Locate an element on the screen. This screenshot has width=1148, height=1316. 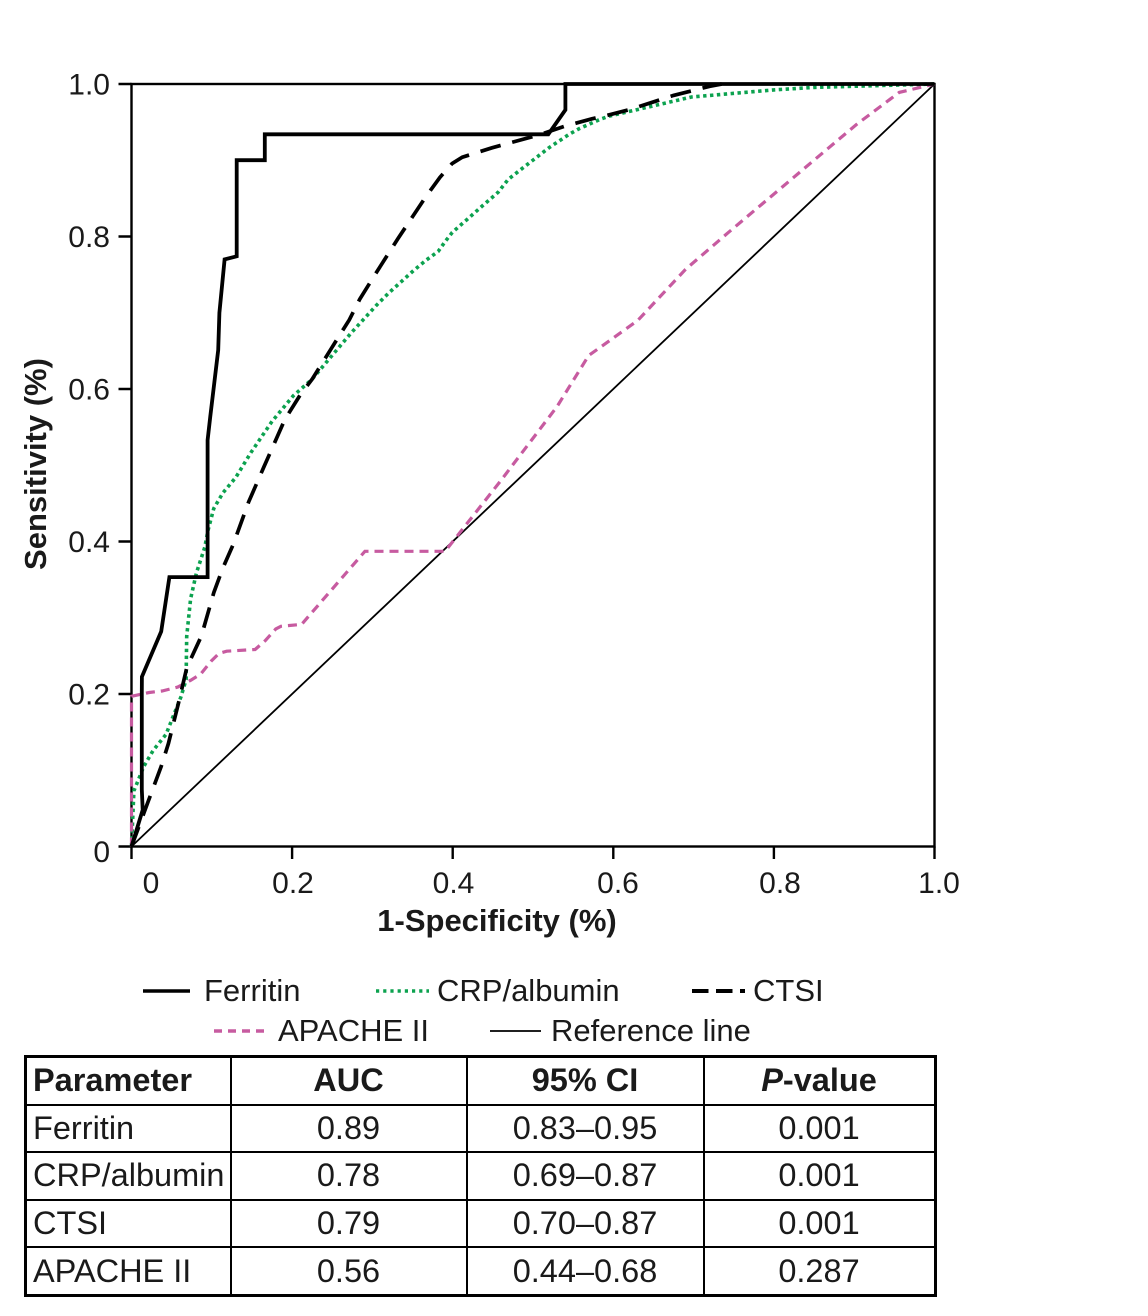
svg-text: 1-Specificity (%) is located at coordinates (496, 920).